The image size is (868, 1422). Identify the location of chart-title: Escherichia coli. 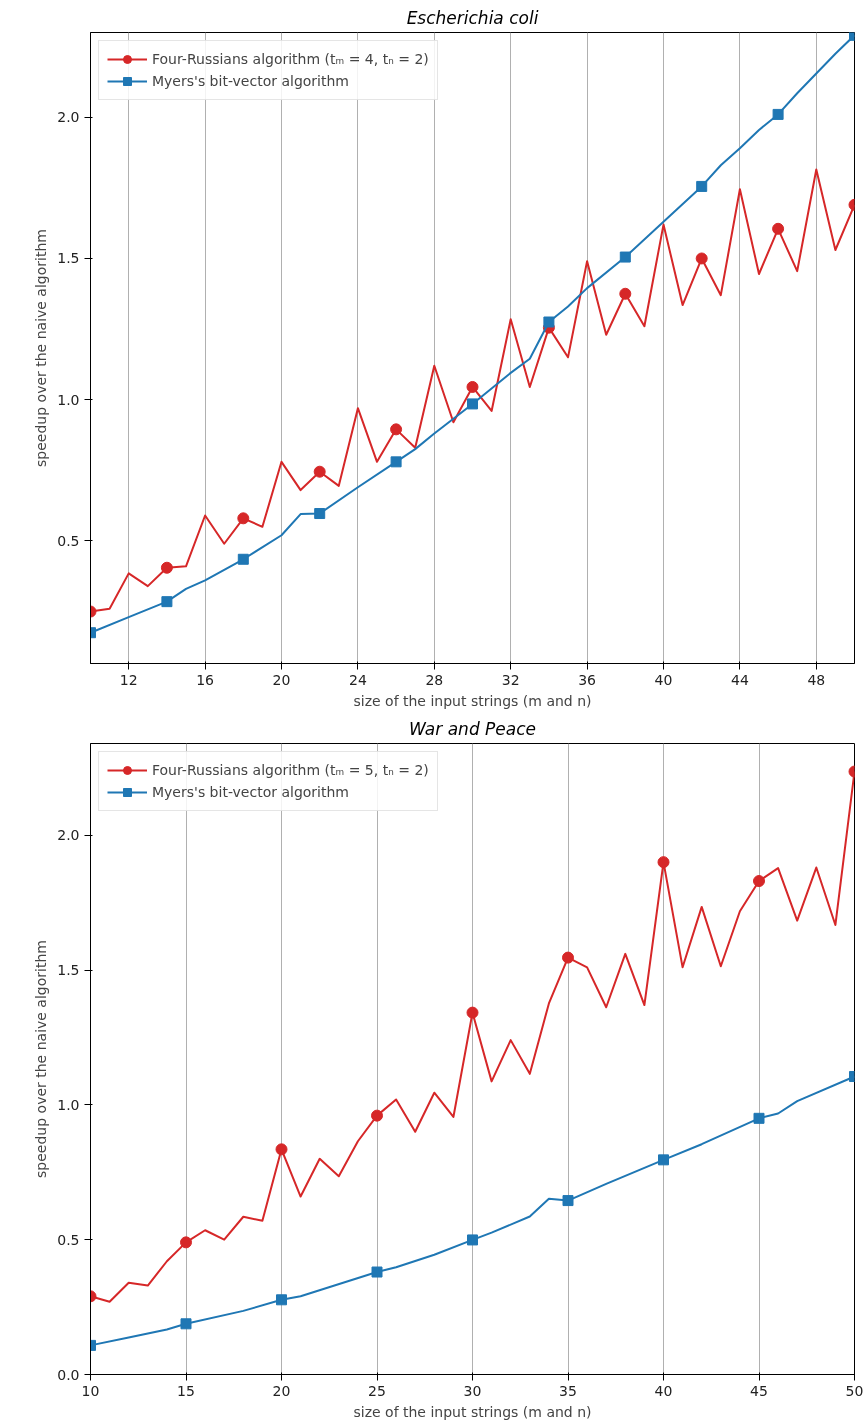
(472, 17).